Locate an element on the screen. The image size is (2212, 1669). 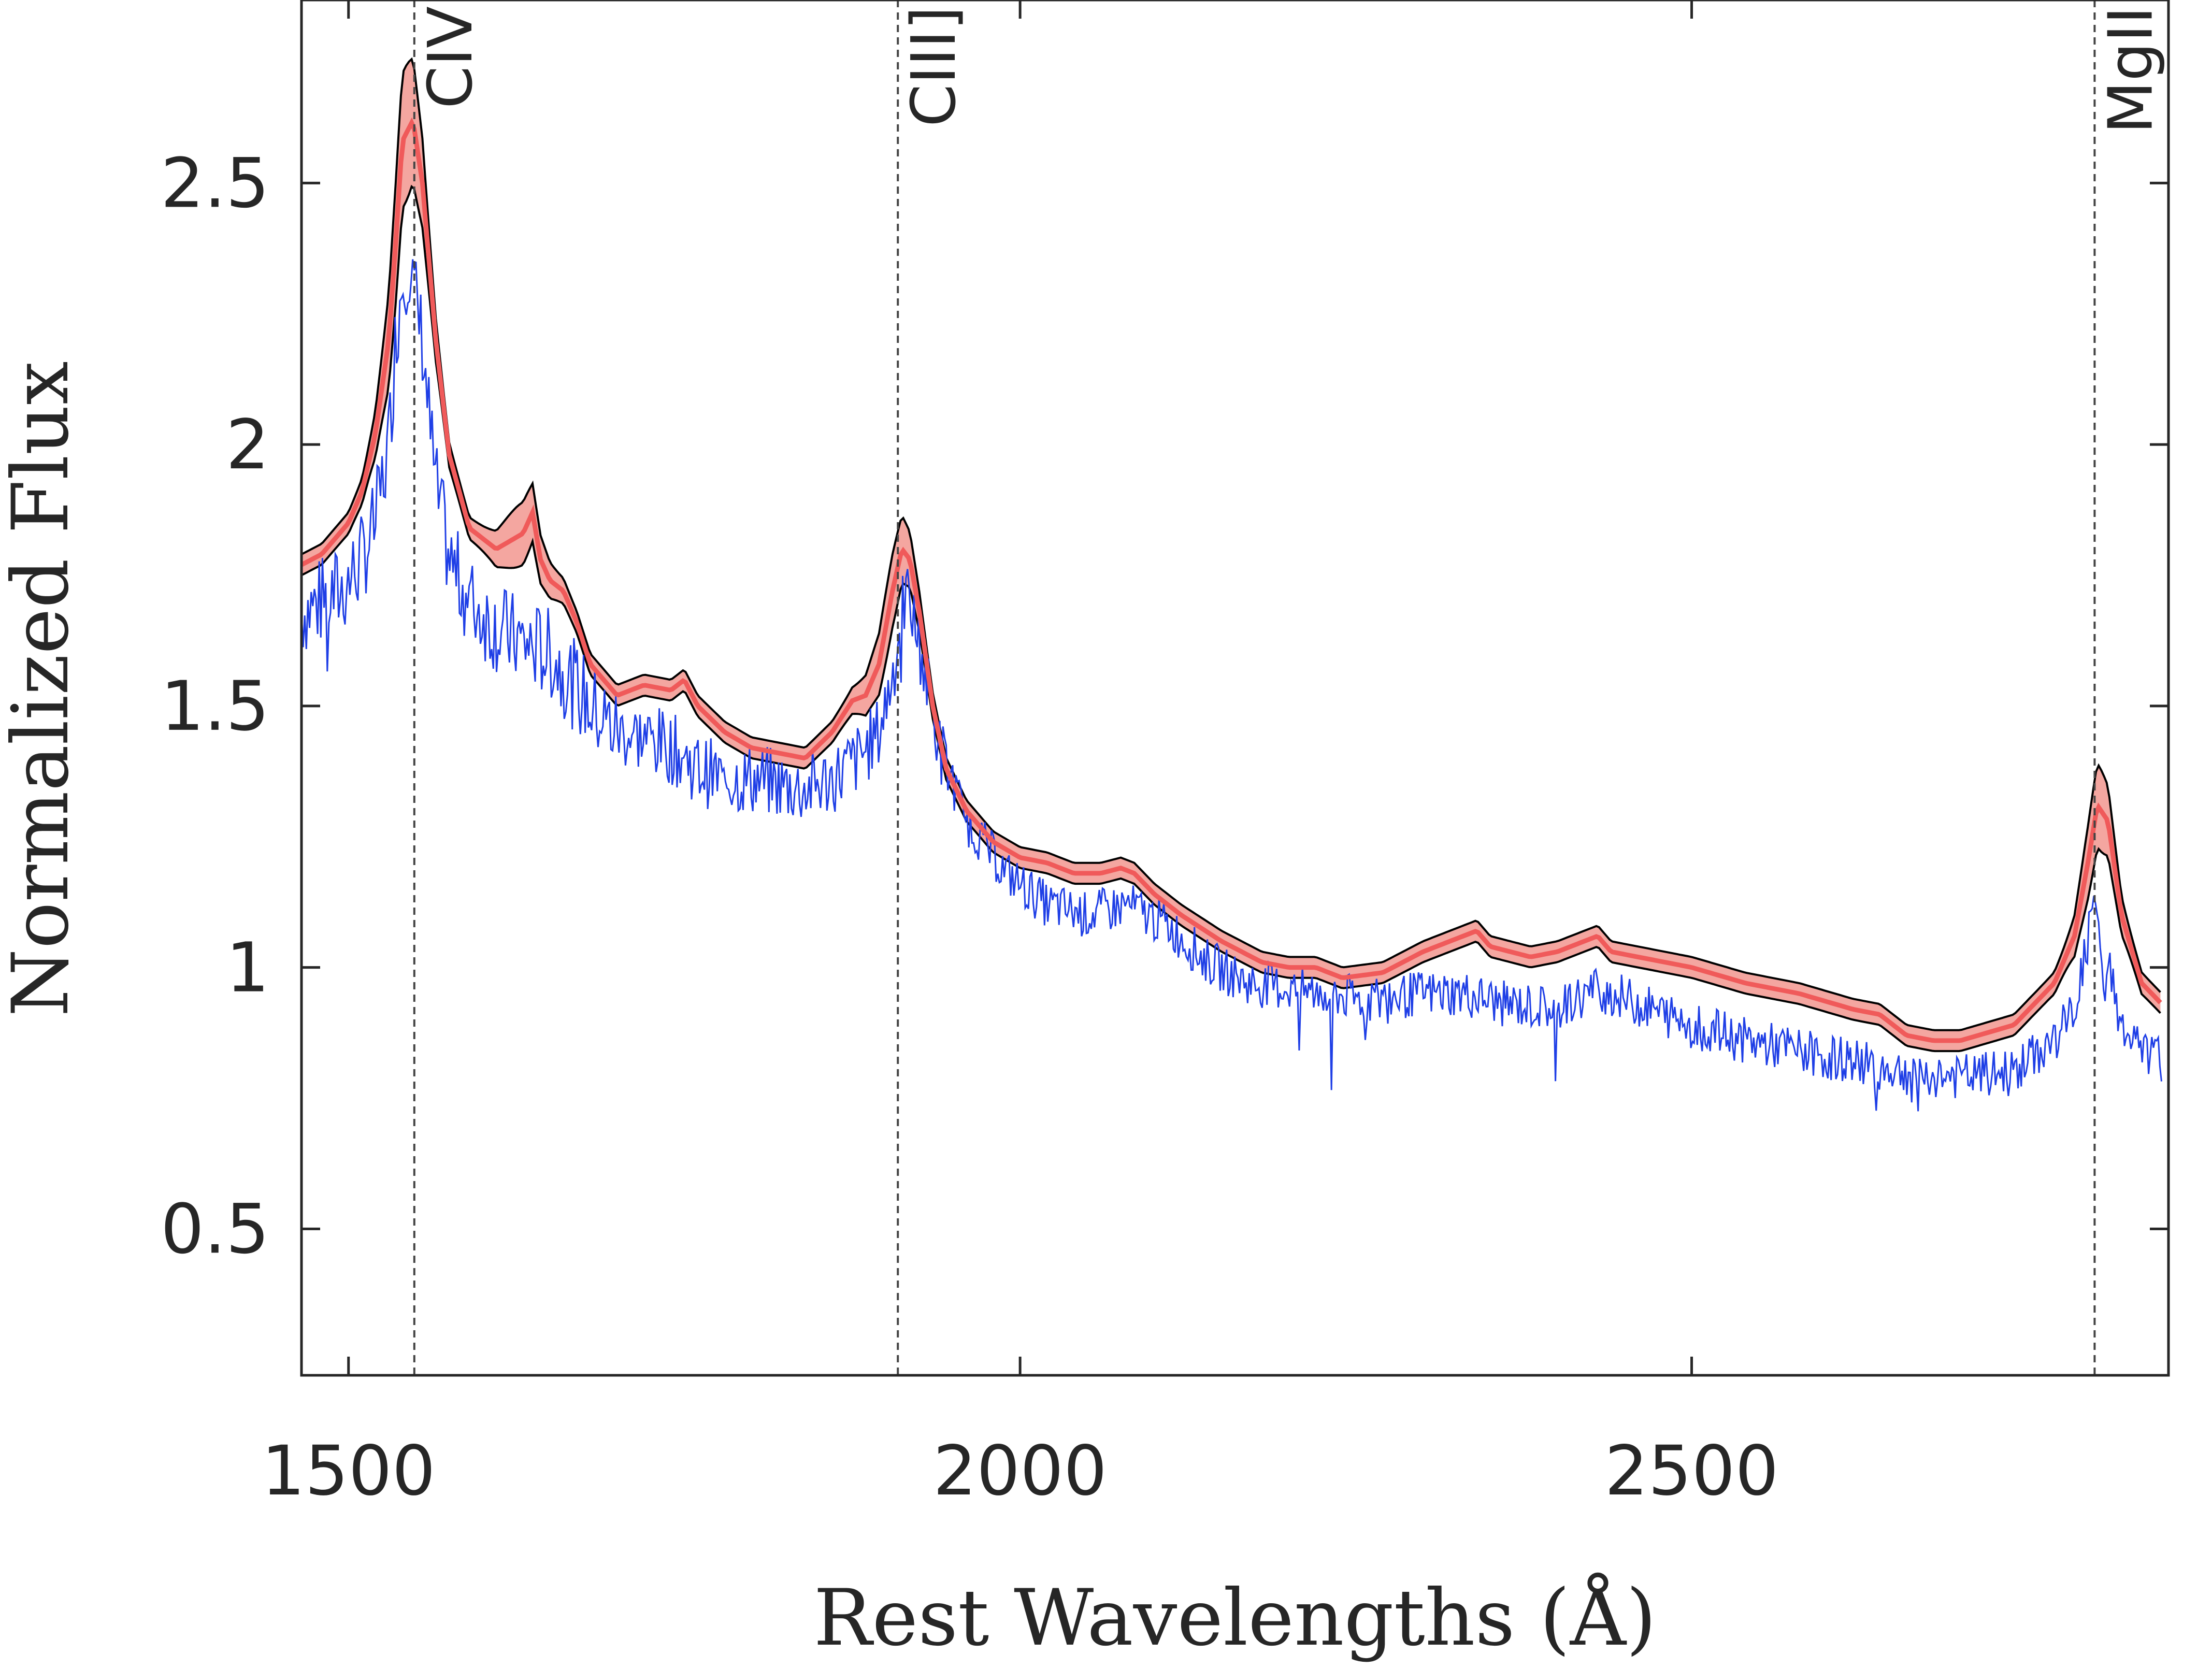
y-tick-label: 1 is located at coordinates (247, 968).